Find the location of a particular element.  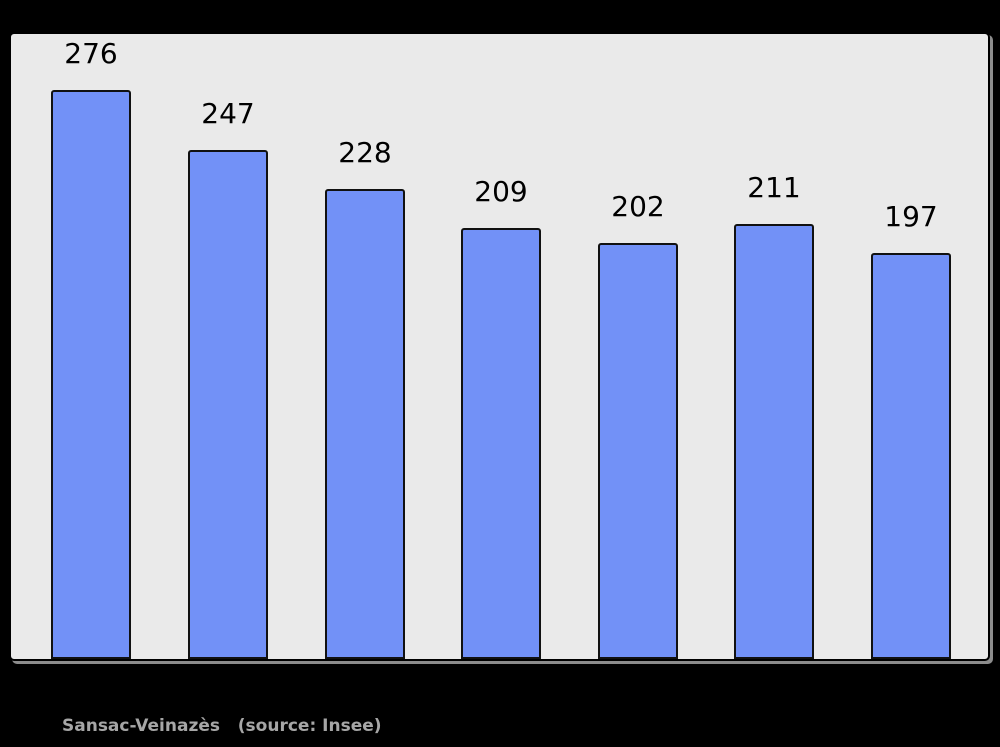

bar-group: 228 is located at coordinates (365, 346).